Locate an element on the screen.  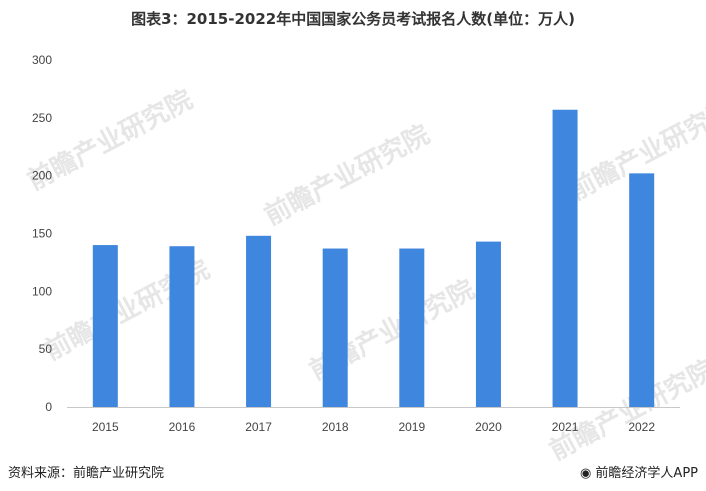
bar-2017 is located at coordinates (259, 321).